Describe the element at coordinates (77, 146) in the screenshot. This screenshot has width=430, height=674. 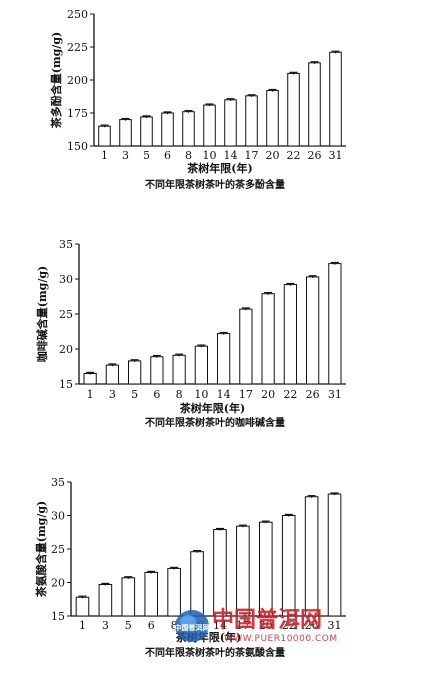
I see `y-tick-label: 150` at that location.